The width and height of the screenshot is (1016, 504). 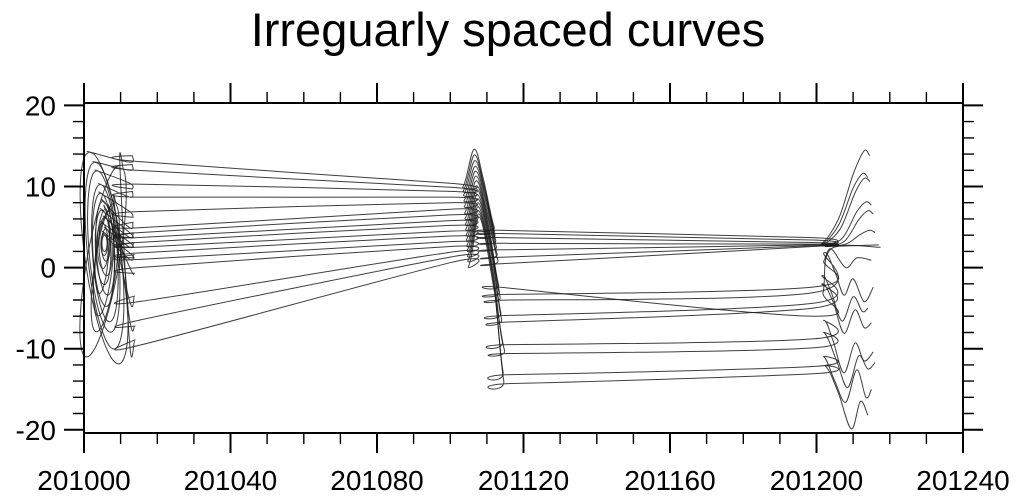 I want to click on x-tick-label: 201160, so click(x=669, y=480).